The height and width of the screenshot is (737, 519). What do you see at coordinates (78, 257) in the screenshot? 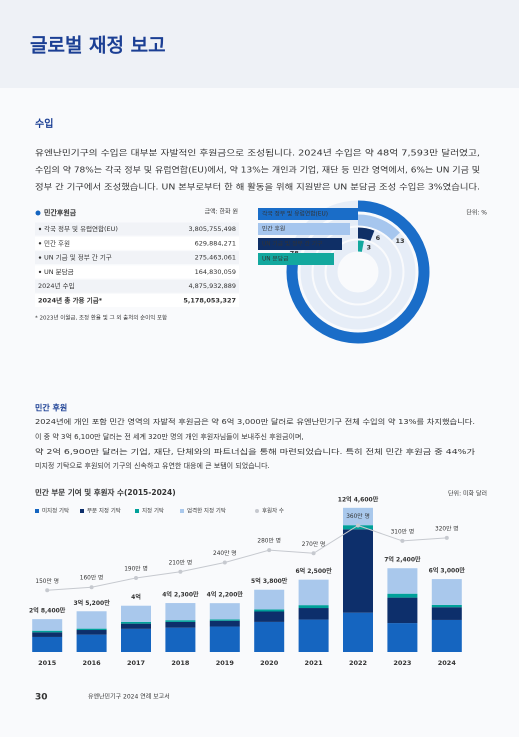
I see `row-label: UN 기금 및 정부 간 기구` at bounding box center [78, 257].